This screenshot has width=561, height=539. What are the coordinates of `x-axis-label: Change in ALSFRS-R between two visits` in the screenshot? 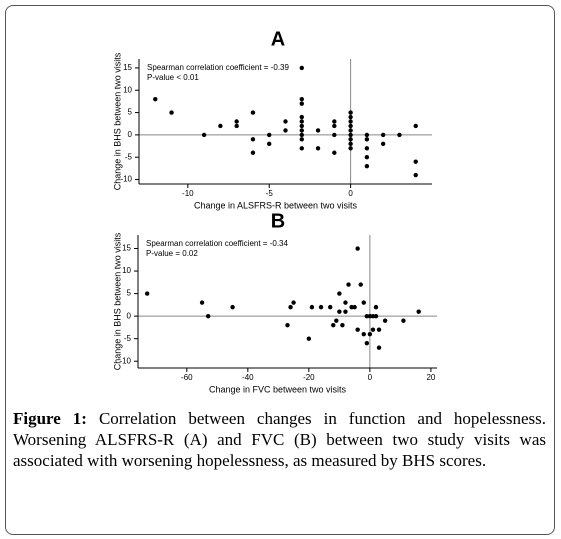 It's located at (276, 205).